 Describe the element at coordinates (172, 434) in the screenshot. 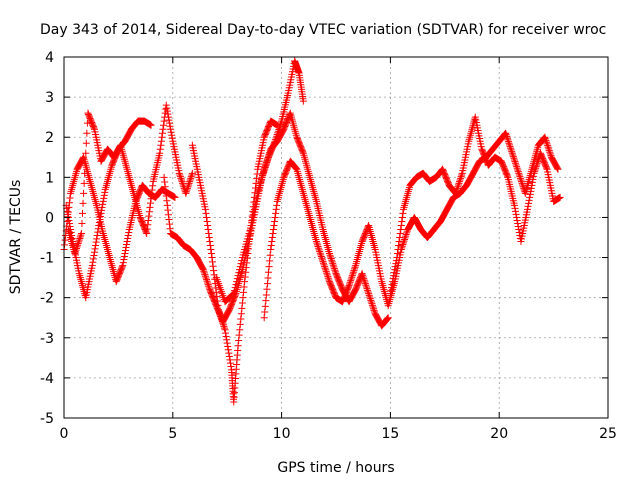

I see `x-tick-label: 5` at that location.